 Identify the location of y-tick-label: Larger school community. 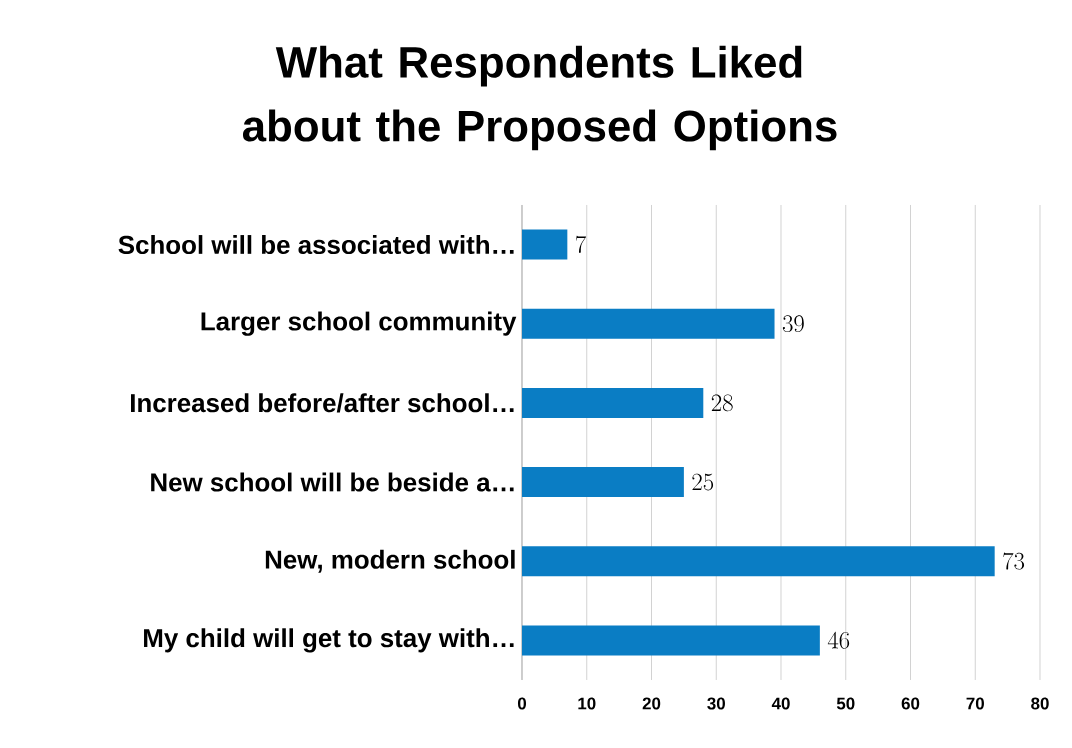
(359, 323).